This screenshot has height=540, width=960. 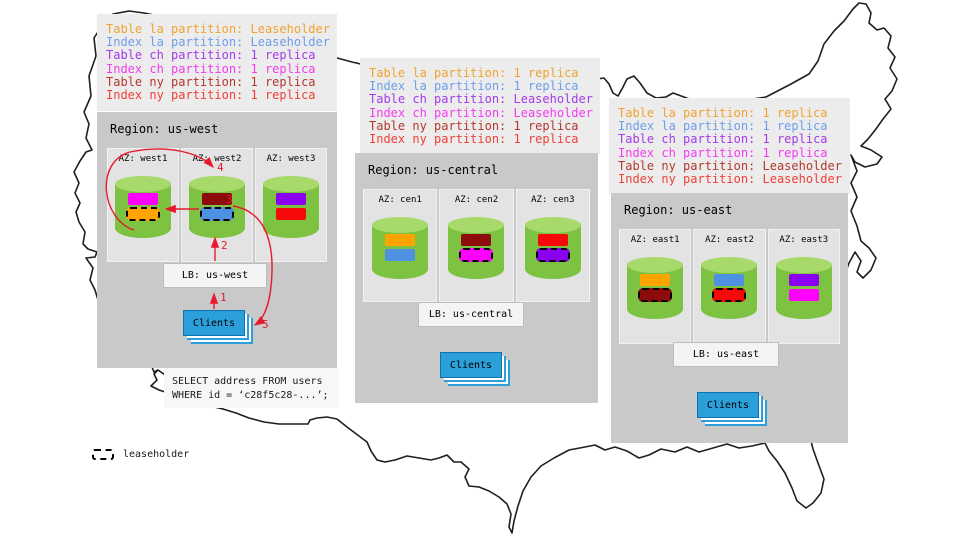 I want to click on az-box-cen2: AZ: cen2, so click(x=476, y=245).